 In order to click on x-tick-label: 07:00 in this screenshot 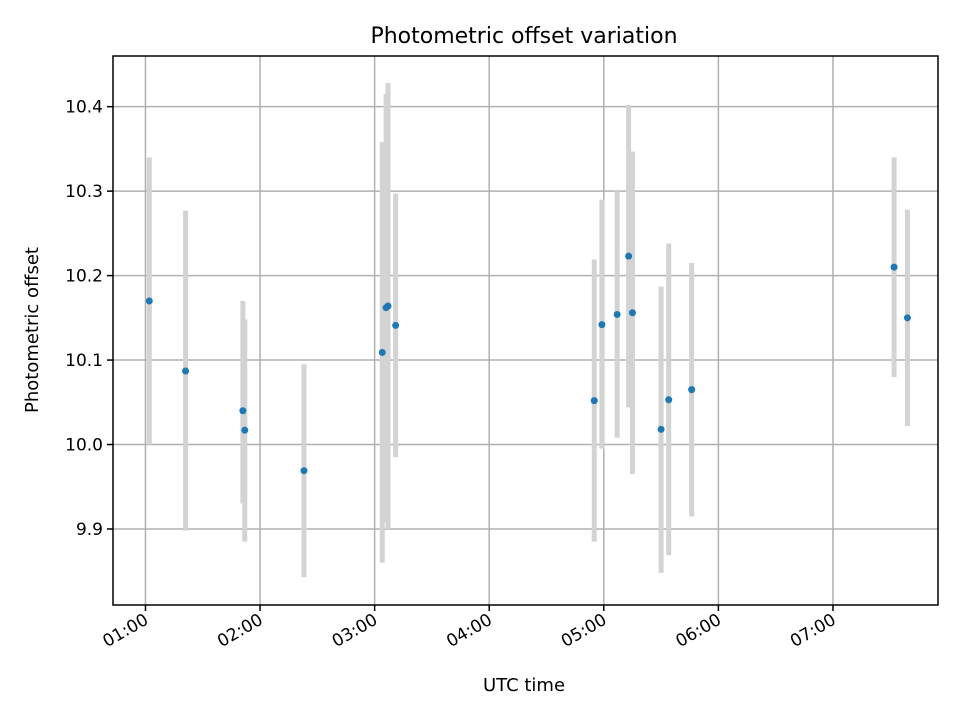, I will do `click(813, 631)`.